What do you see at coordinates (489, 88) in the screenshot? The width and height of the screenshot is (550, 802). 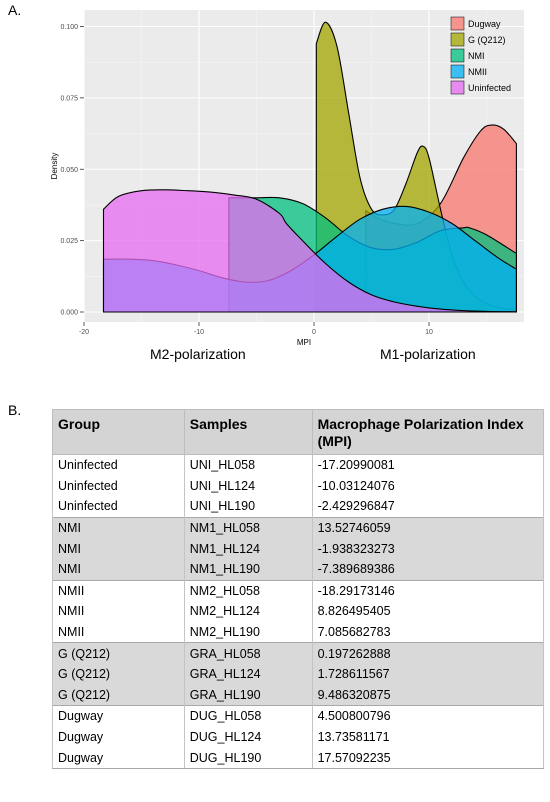 I see `legend-label: Uninfected` at bounding box center [489, 88].